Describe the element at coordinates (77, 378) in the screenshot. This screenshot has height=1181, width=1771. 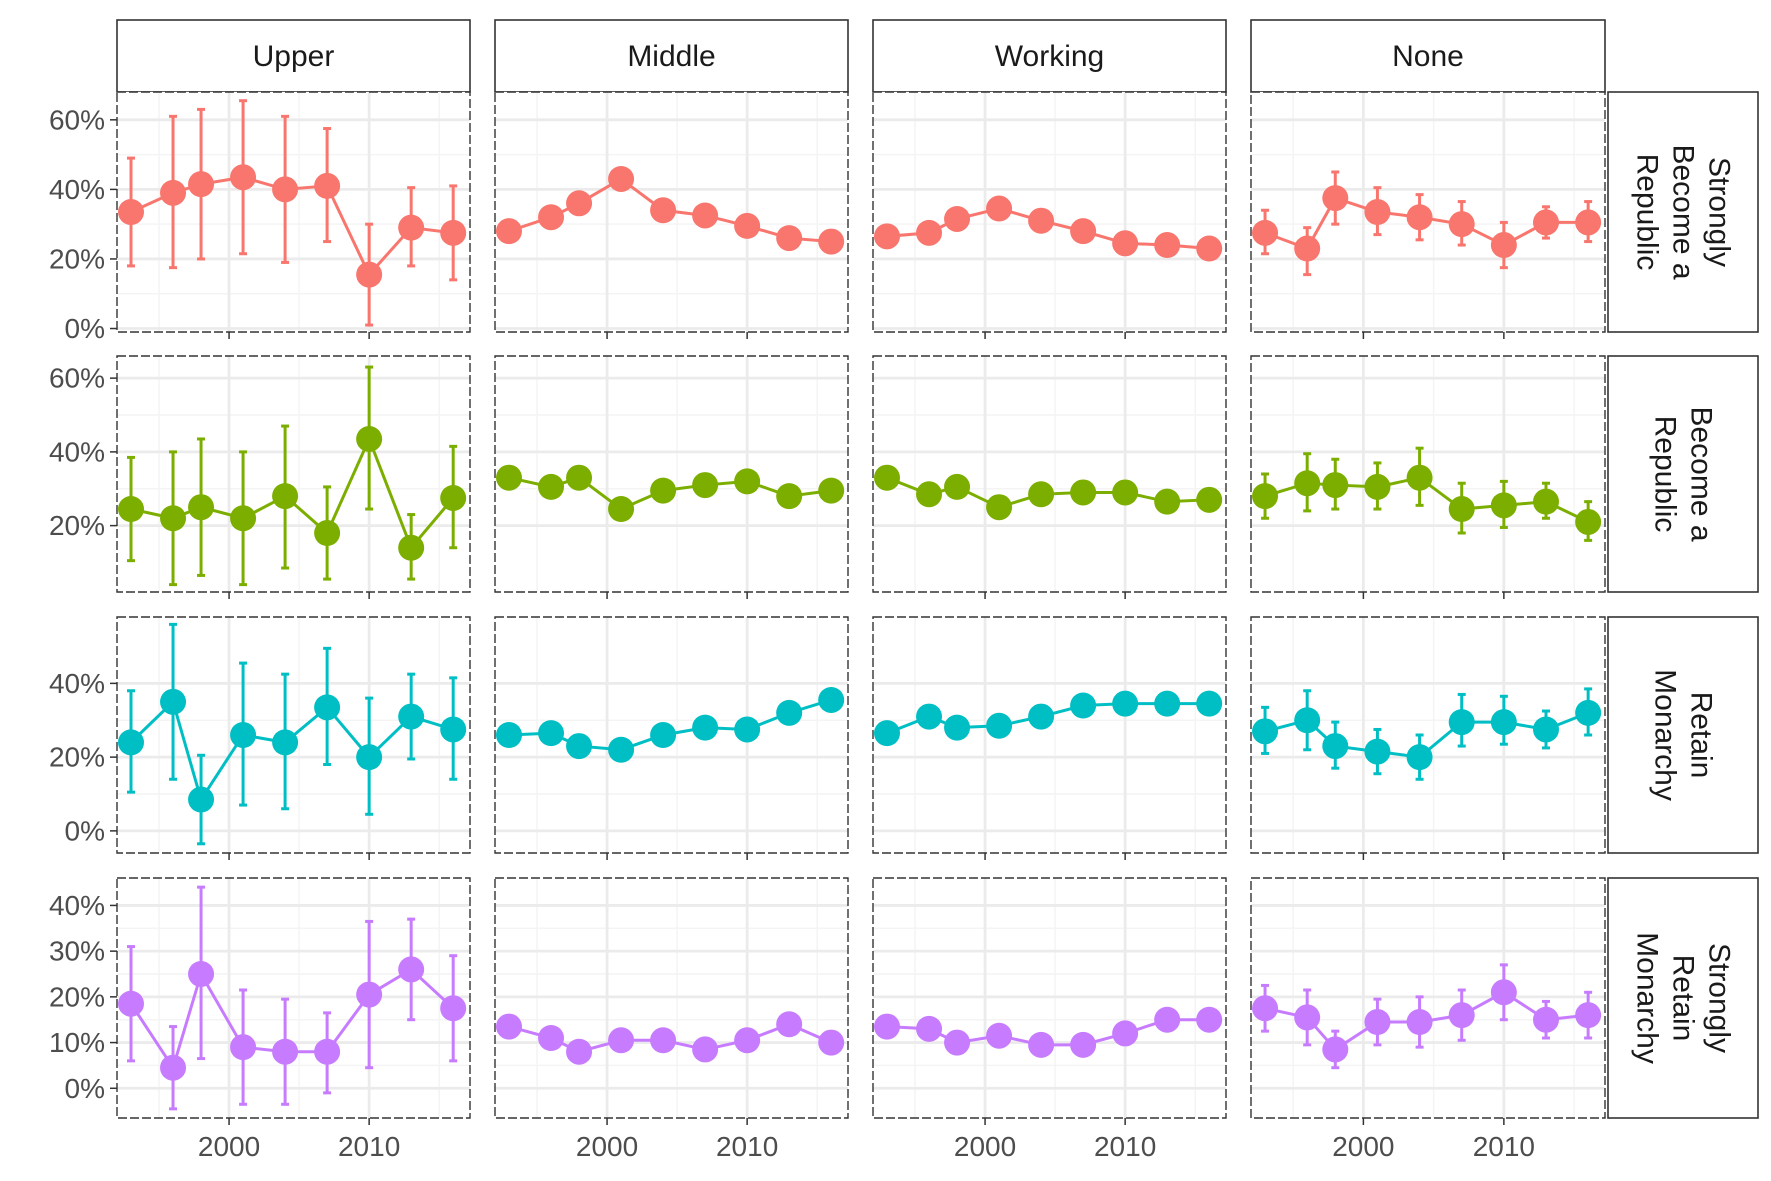
I see `y-tick-label: 60%` at that location.